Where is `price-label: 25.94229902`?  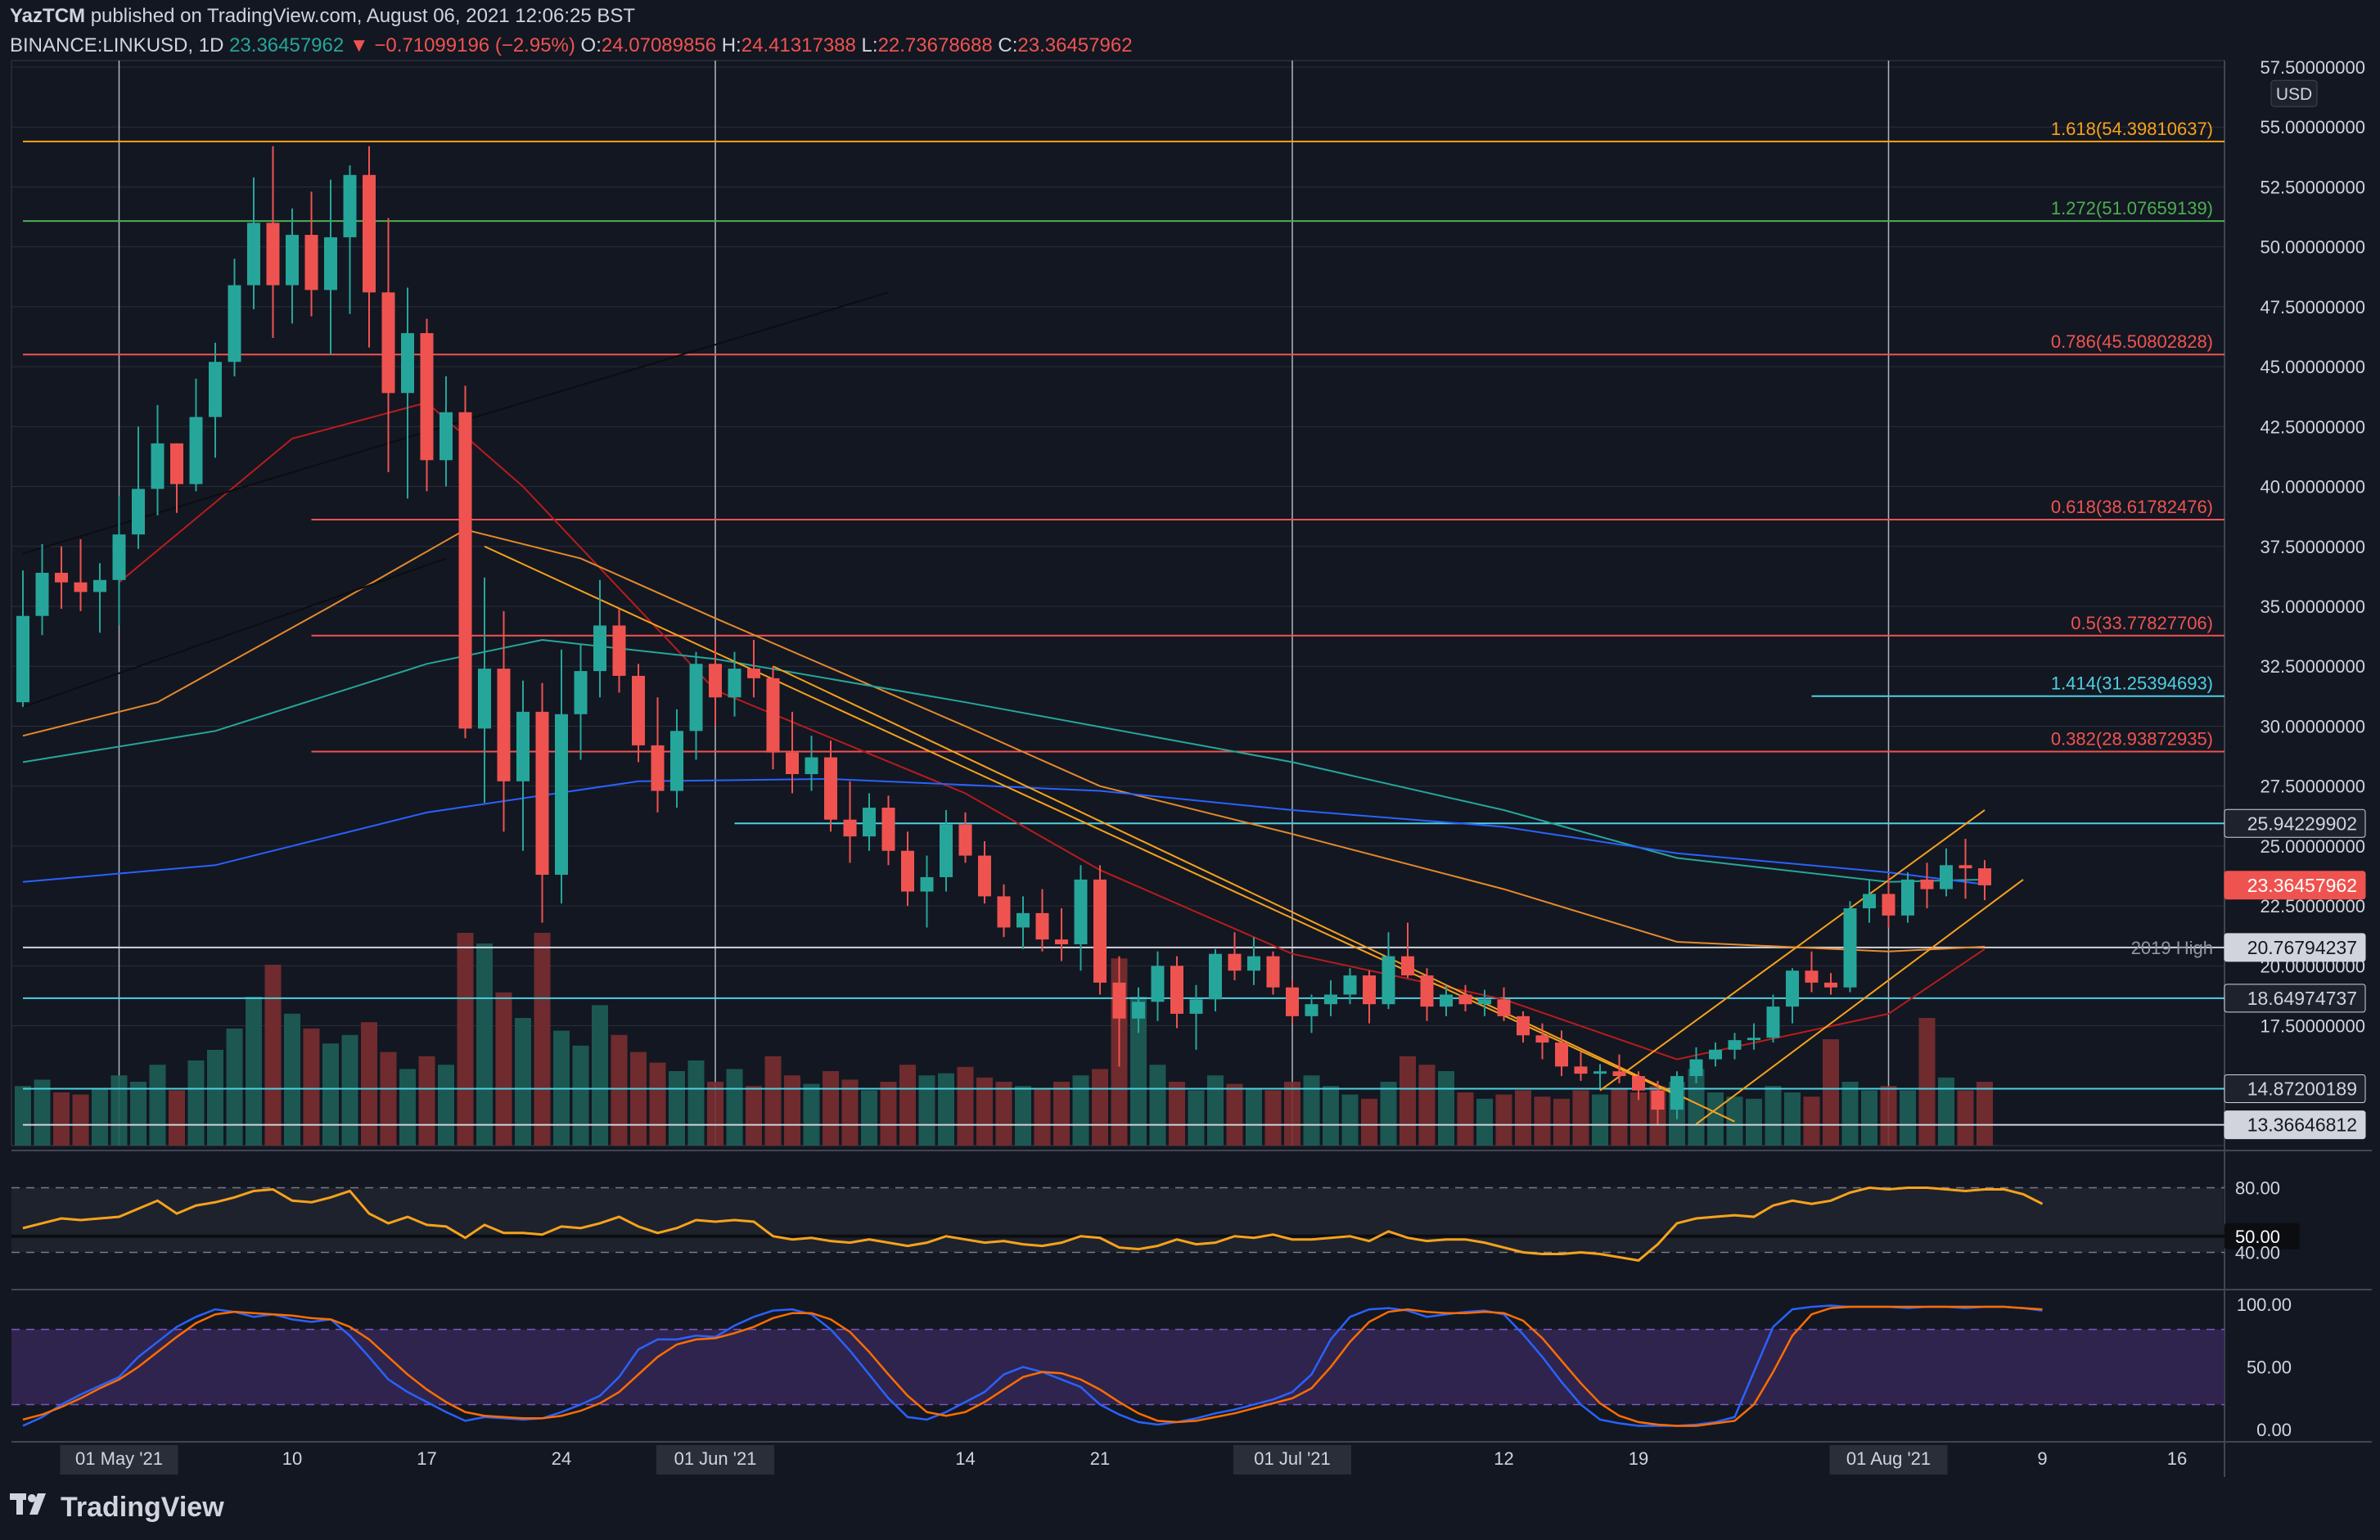
price-label: 25.94229902 is located at coordinates (2295, 823).